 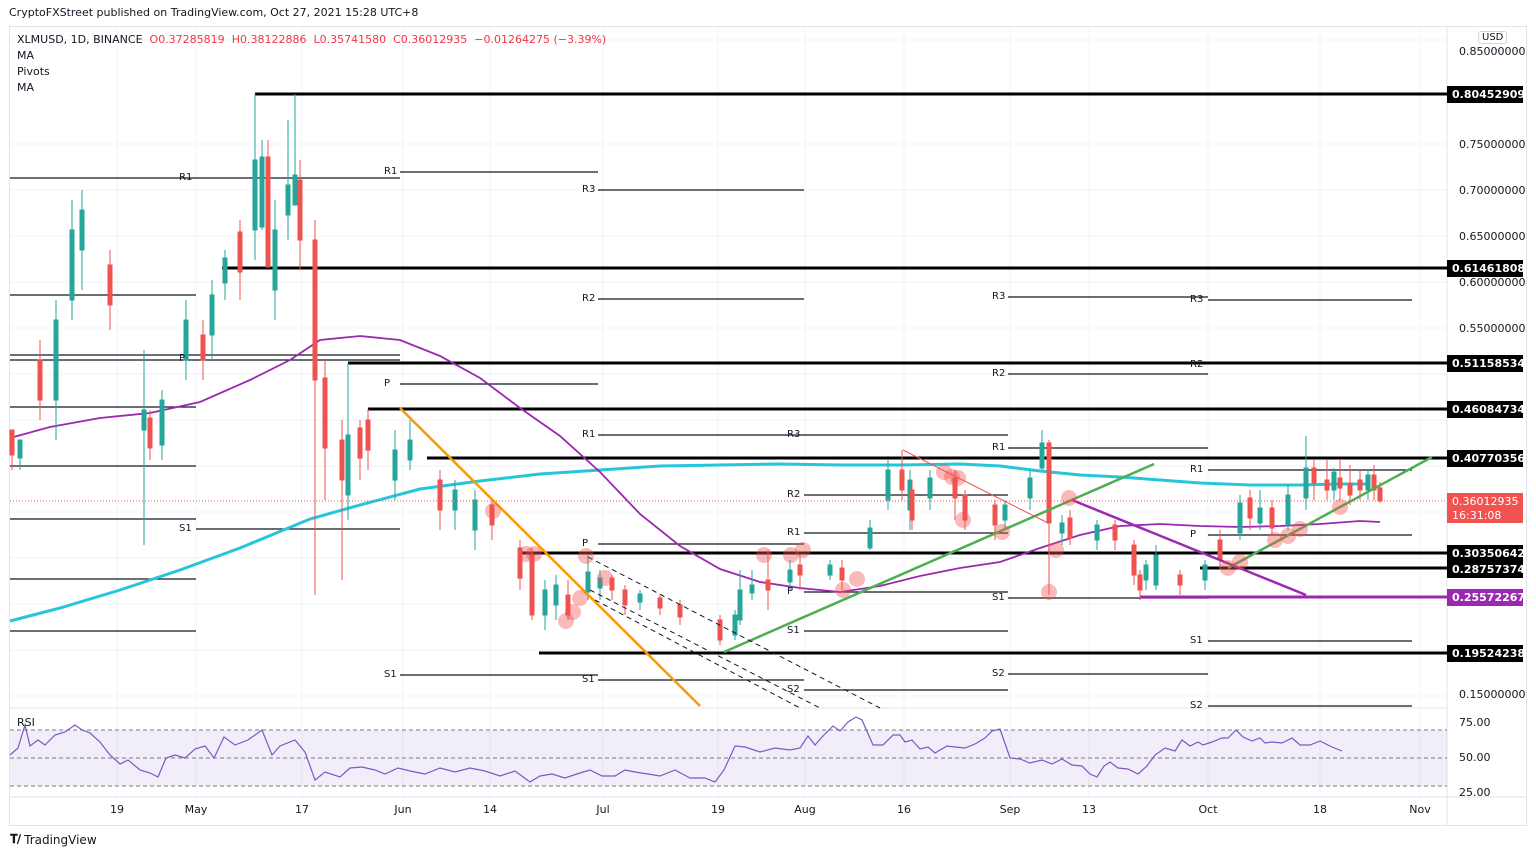 I want to click on indicator-pivots: Pivots, so click(x=33, y=71).